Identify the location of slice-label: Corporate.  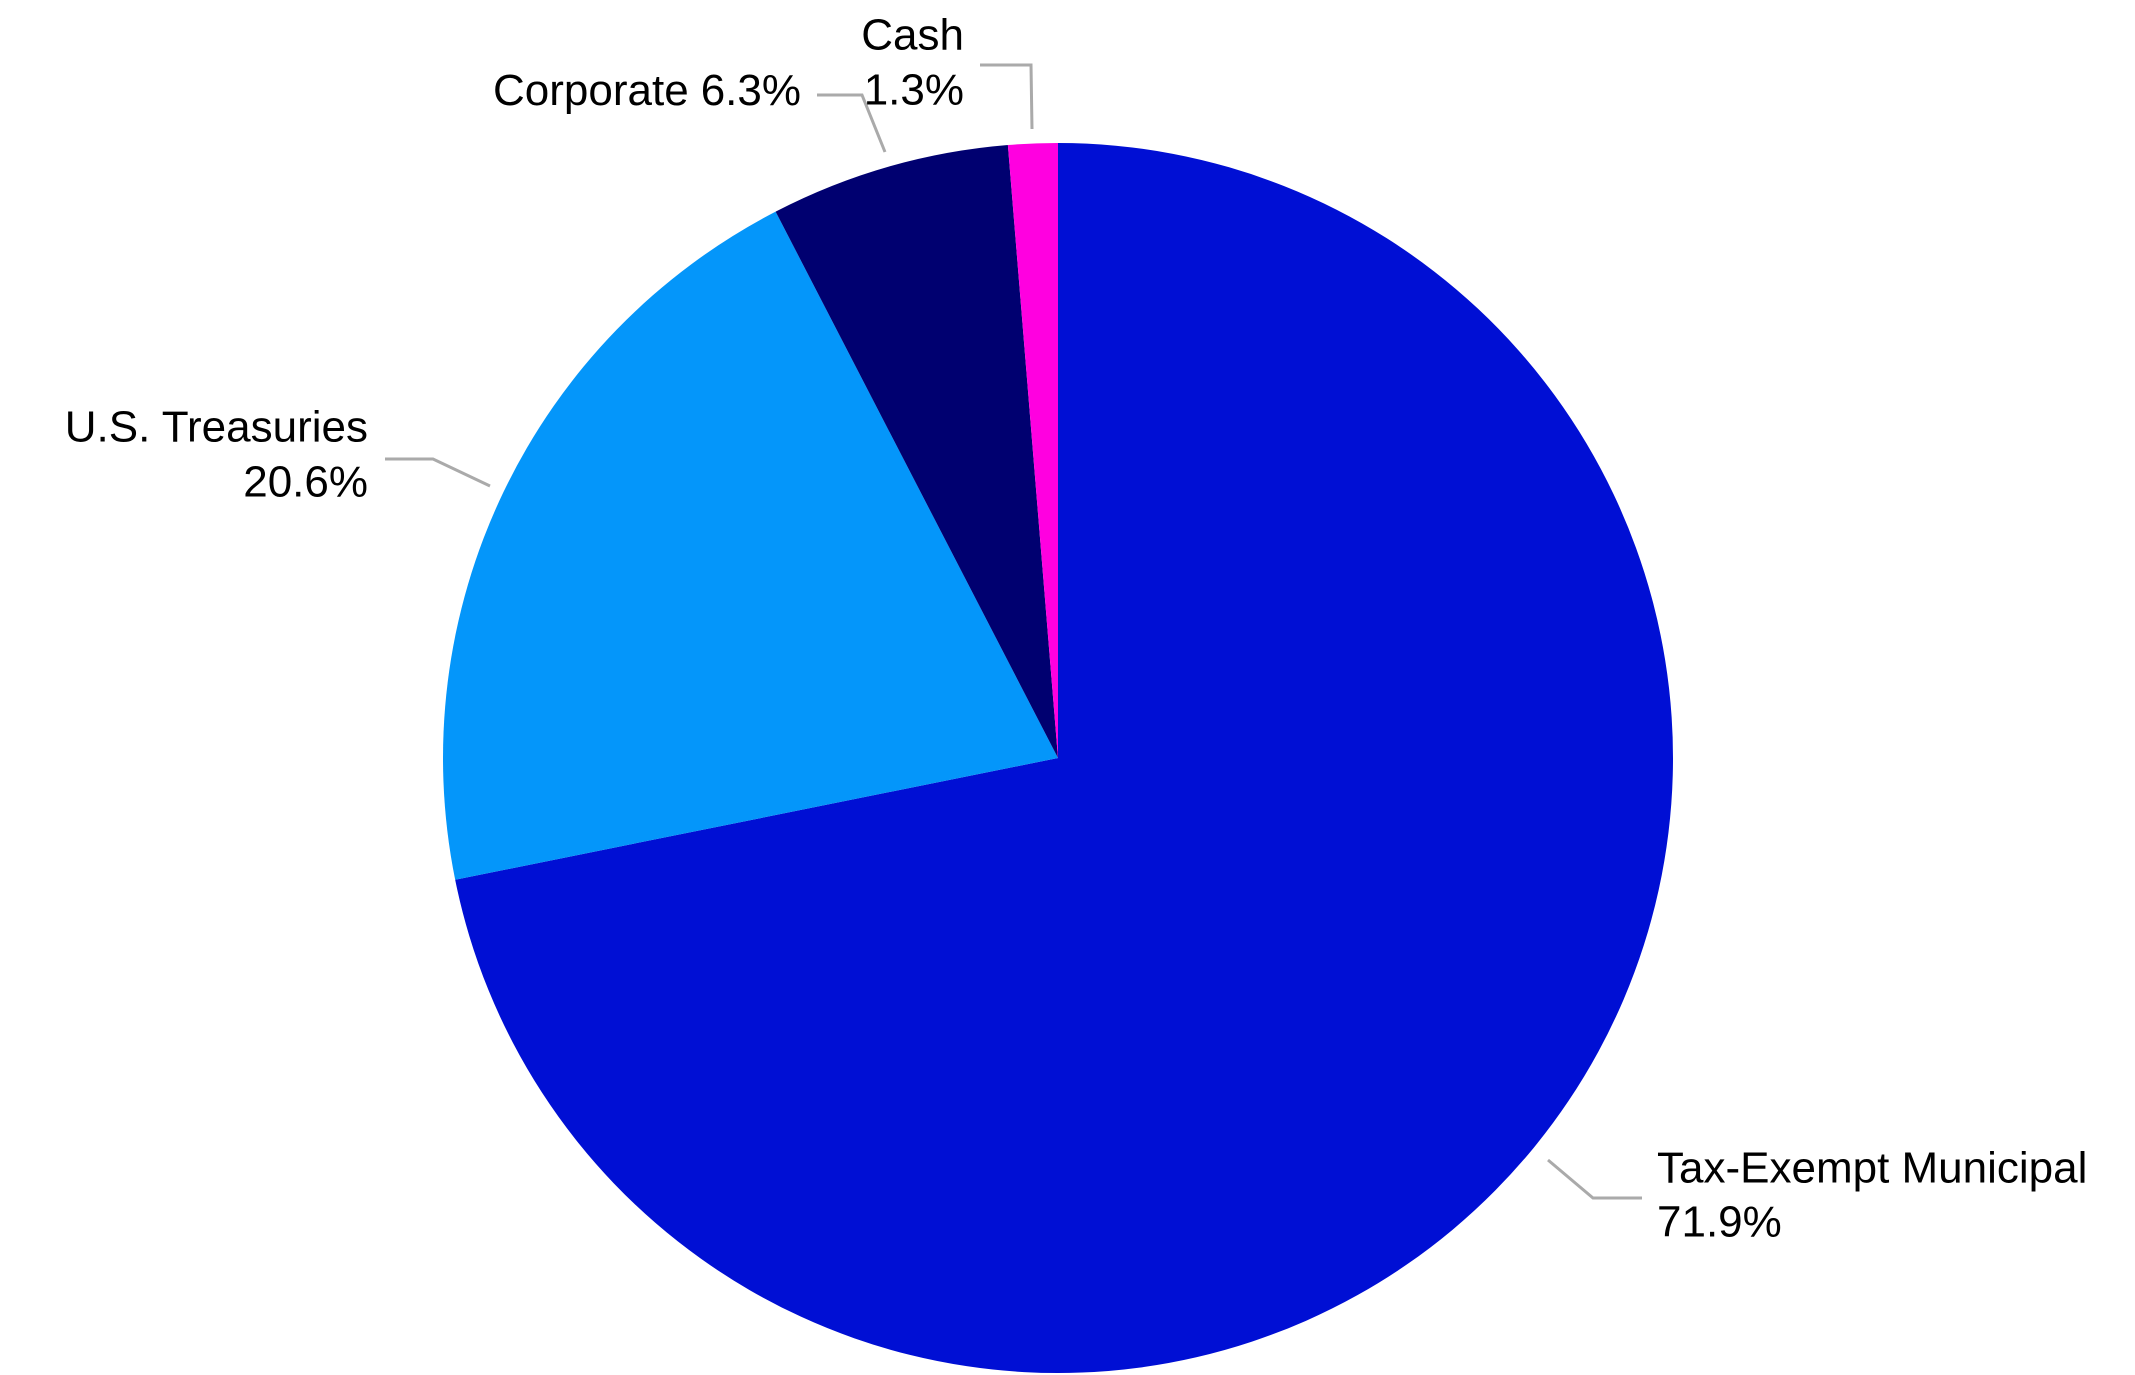
(591, 90).